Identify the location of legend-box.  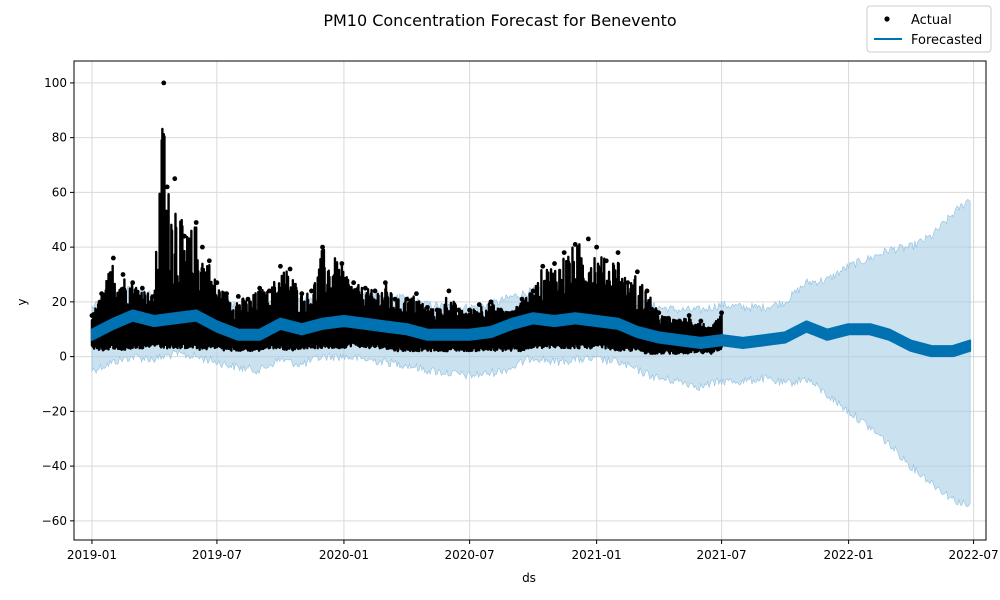
(929, 29).